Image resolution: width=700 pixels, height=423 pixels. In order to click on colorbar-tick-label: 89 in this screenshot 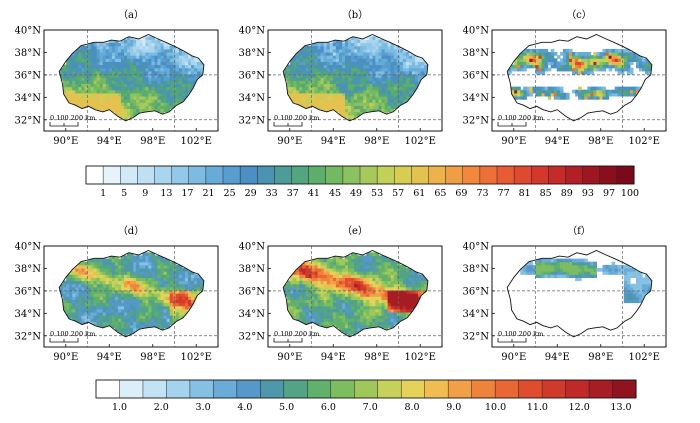, I will do `click(567, 193)`.